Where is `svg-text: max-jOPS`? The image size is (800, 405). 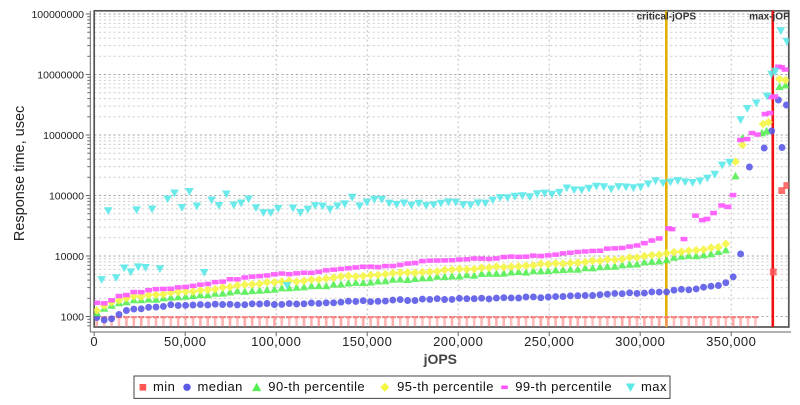 svg-text: max-jOPS is located at coordinates (773, 17).